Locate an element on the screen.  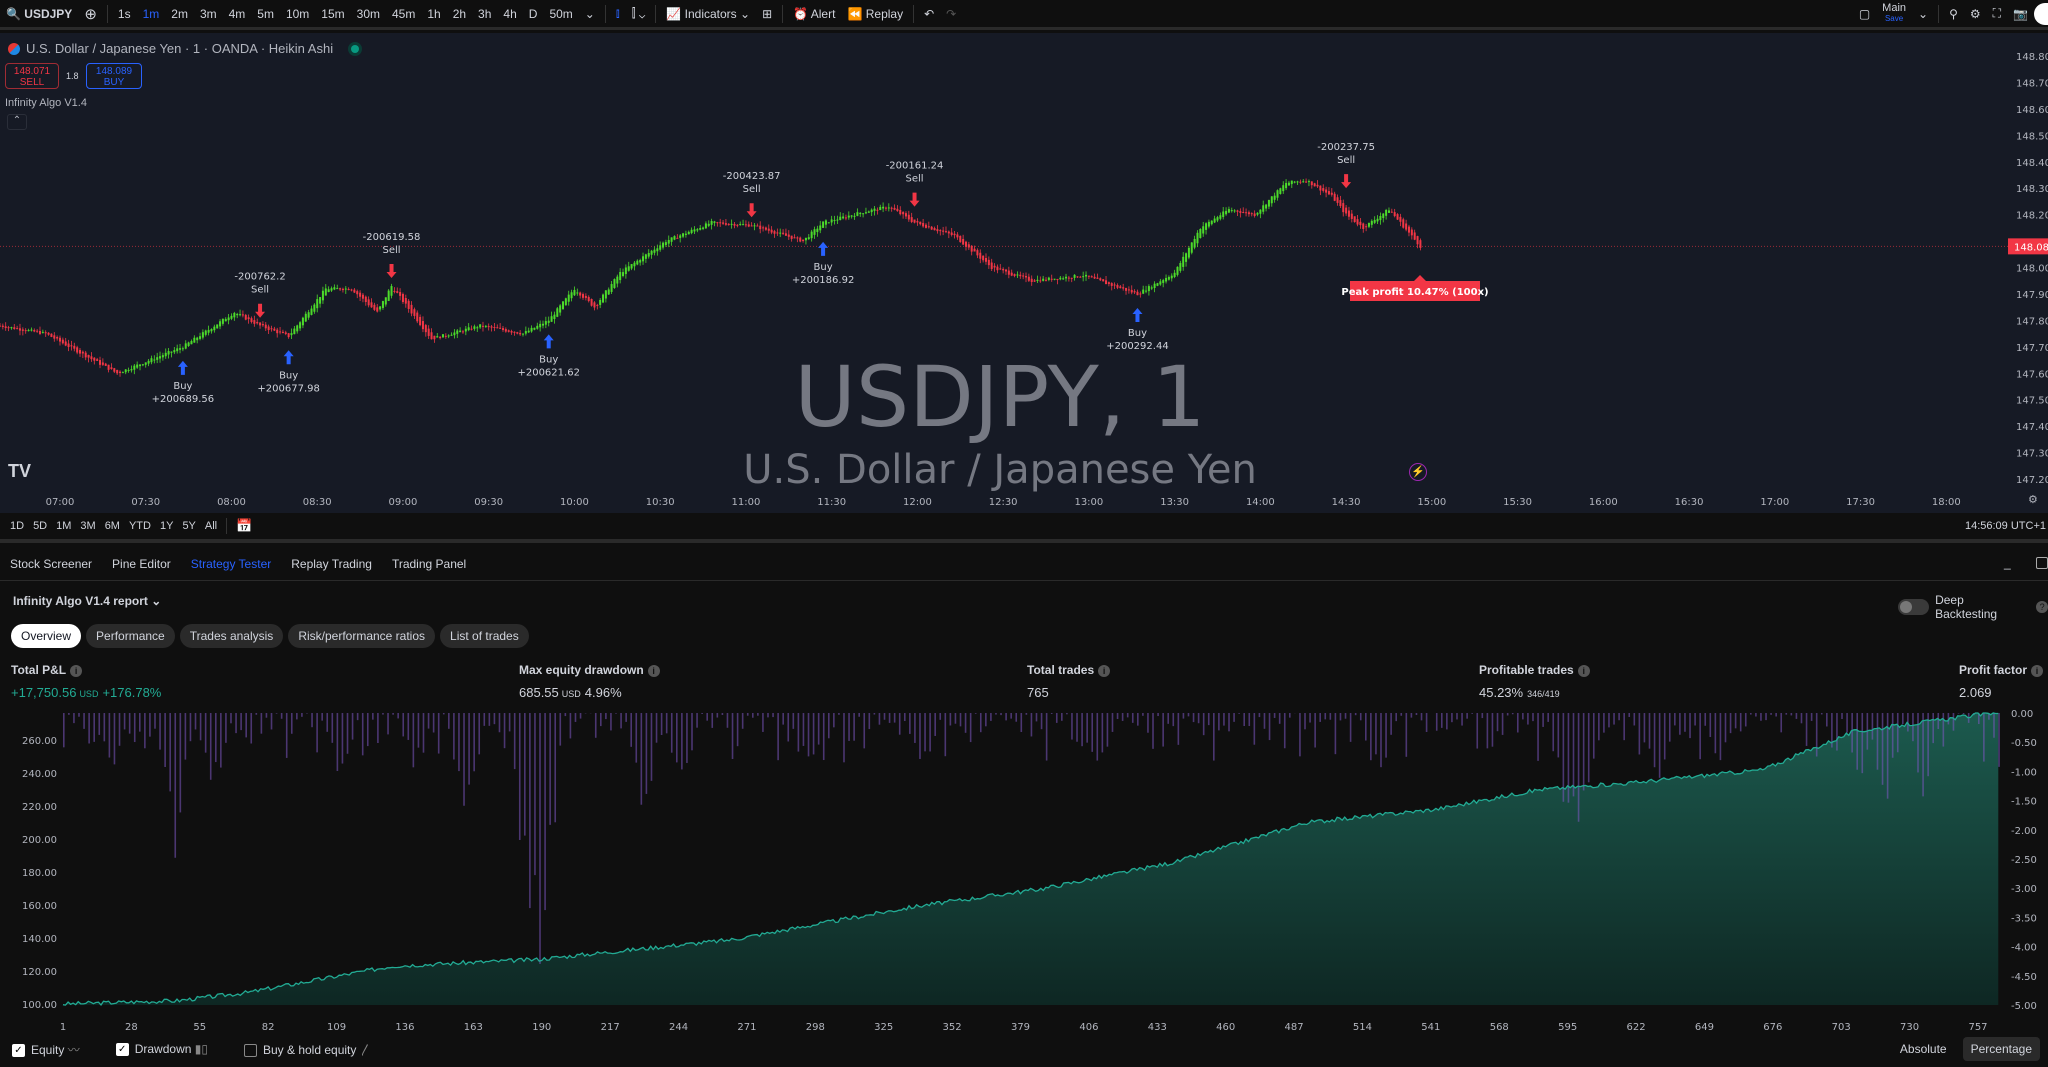
buy-signal: Buy +200186.92 is located at coordinates (823, 263).